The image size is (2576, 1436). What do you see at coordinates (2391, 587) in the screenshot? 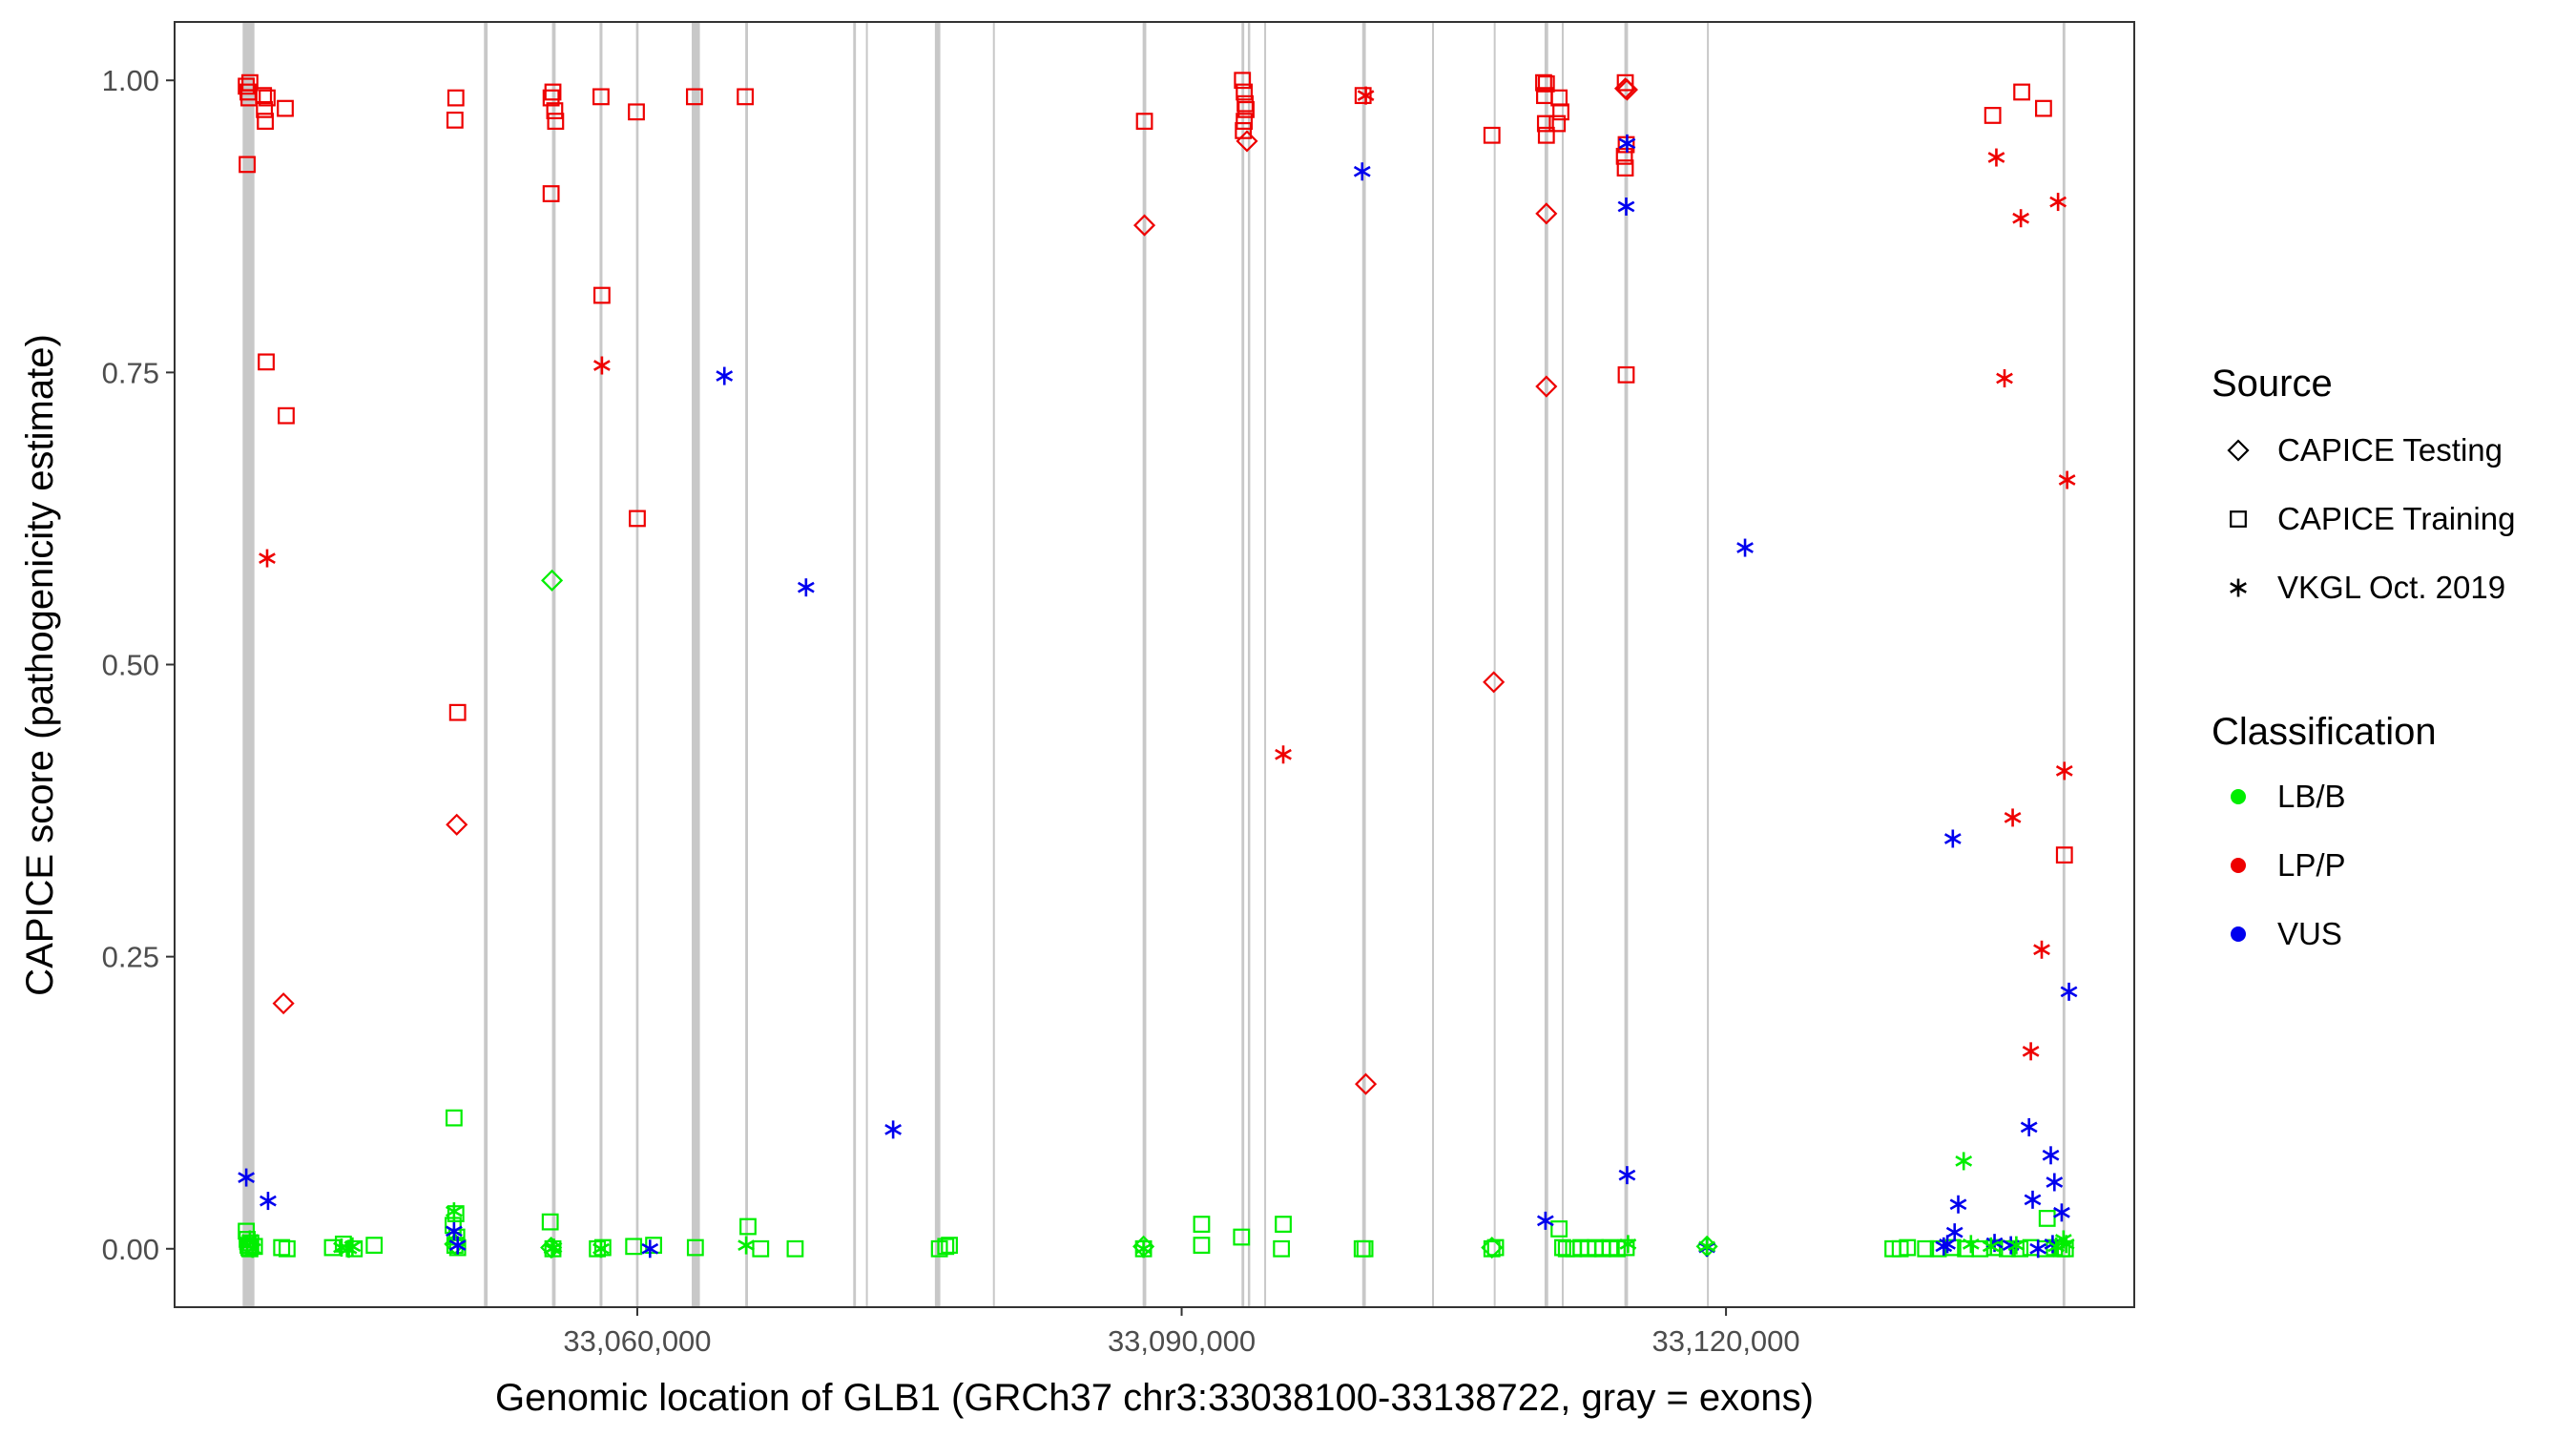
I see `legend-label: VKGL Oct. 2019` at bounding box center [2391, 587].